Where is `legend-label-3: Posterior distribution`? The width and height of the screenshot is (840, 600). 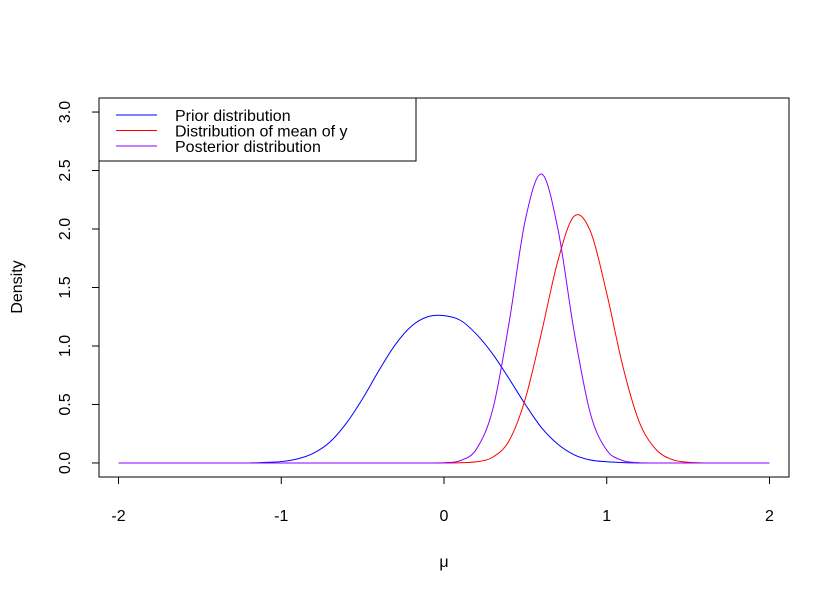
legend-label-3: Posterior distribution is located at coordinates (248, 147).